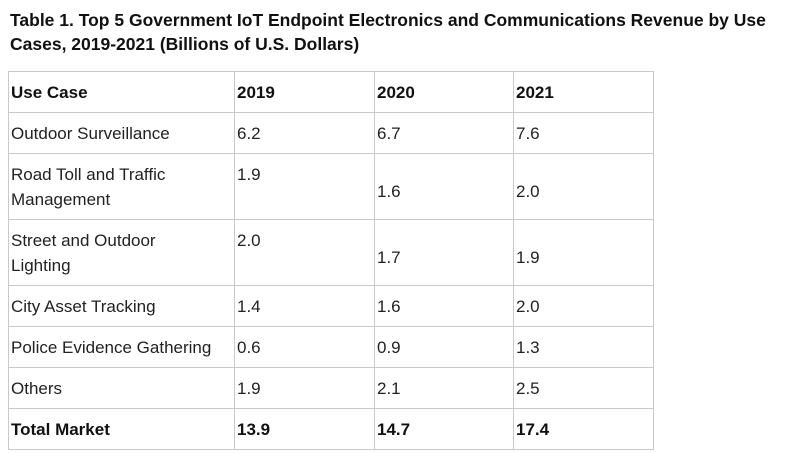 The width and height of the screenshot is (800, 453). I want to click on total-2021-cell: 17.4, so click(583, 429).